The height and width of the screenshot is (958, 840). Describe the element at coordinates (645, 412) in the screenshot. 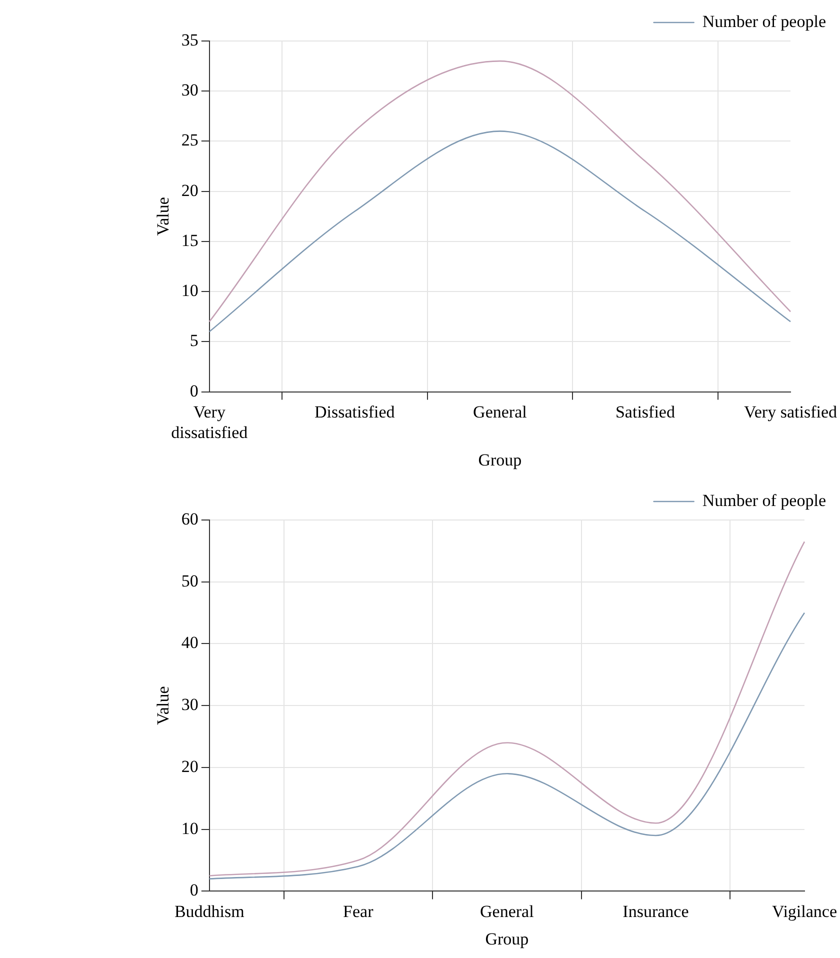

I see `x-tick-label: Satisfied` at that location.